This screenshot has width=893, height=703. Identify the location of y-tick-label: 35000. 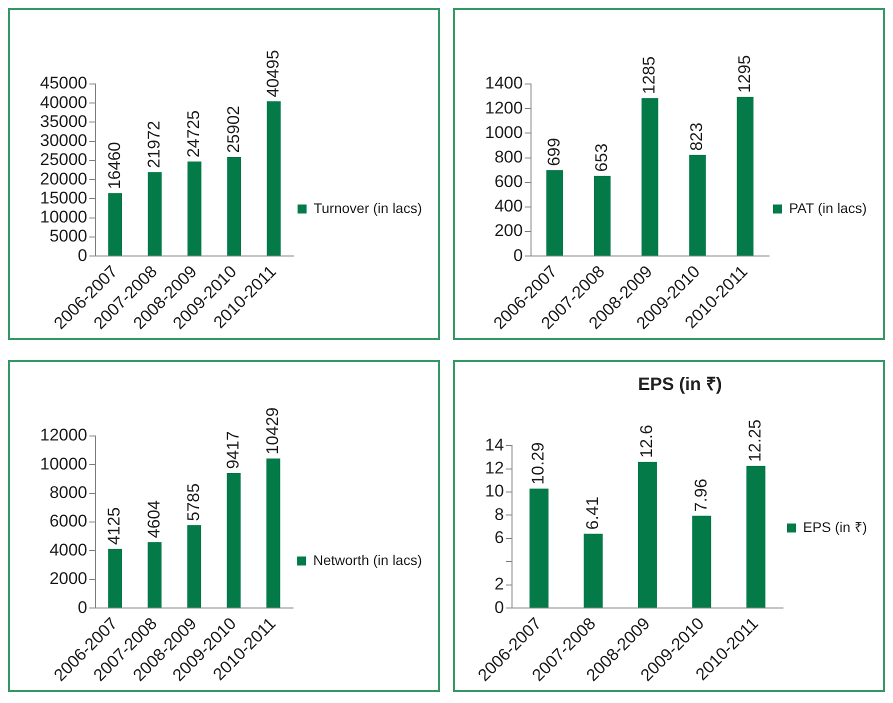
(64, 121).